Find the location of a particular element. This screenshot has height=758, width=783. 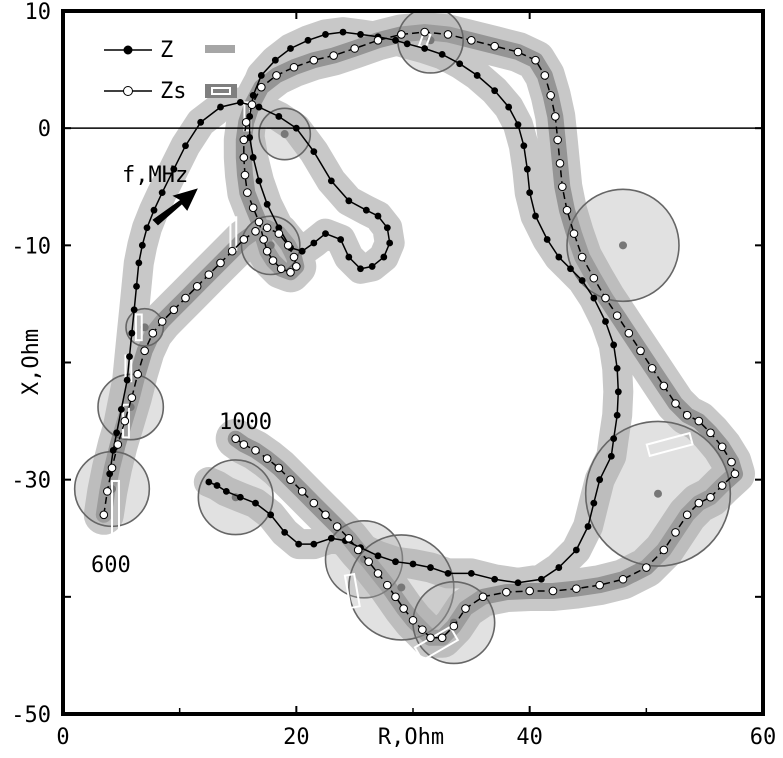

x-tick-label: 0 is located at coordinates (62, 737).